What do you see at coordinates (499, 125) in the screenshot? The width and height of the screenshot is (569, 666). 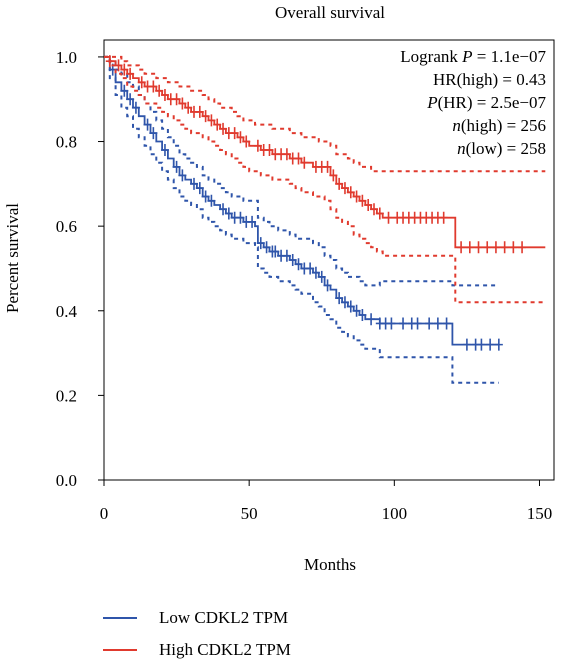 I see `n-high-stat: n(high) = 256` at bounding box center [499, 125].